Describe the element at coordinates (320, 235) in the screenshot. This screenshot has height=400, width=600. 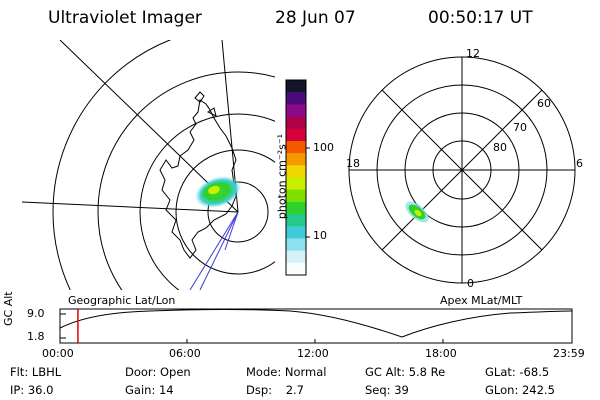
I see `colorbar-tick-10: 10` at that location.